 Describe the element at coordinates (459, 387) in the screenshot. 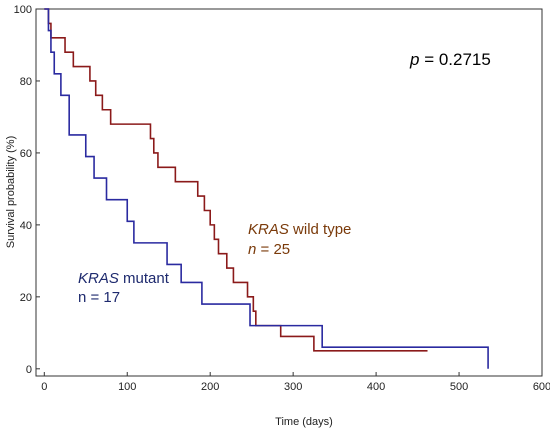

I see `x-tick-label: 500` at that location.